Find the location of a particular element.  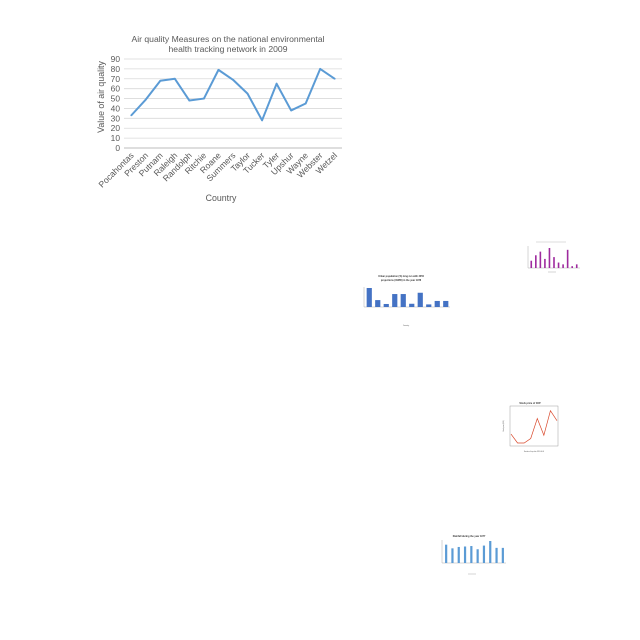

mini-stock-x-label: Number of trips after 2015-04-09 is located at coordinates (534, 451).